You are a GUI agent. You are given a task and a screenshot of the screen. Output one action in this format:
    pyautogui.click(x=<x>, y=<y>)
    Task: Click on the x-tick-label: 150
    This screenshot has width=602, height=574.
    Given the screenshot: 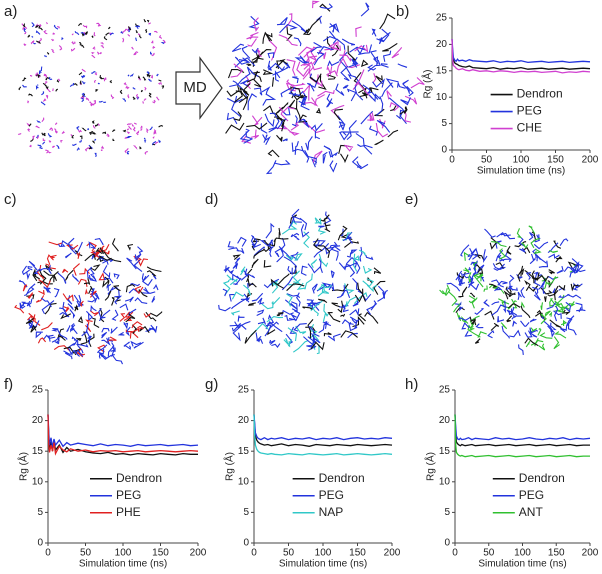 What is the action you would take?
    pyautogui.click(x=556, y=553)
    